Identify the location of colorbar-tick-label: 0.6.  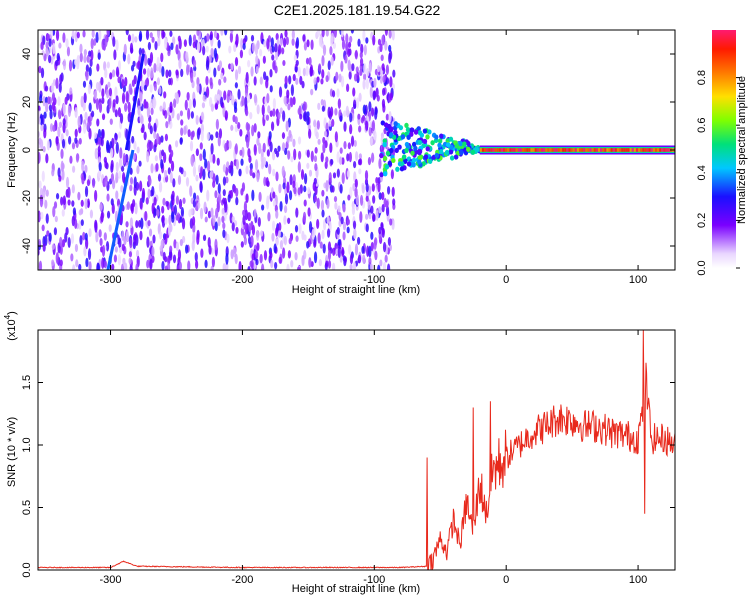
(702, 125).